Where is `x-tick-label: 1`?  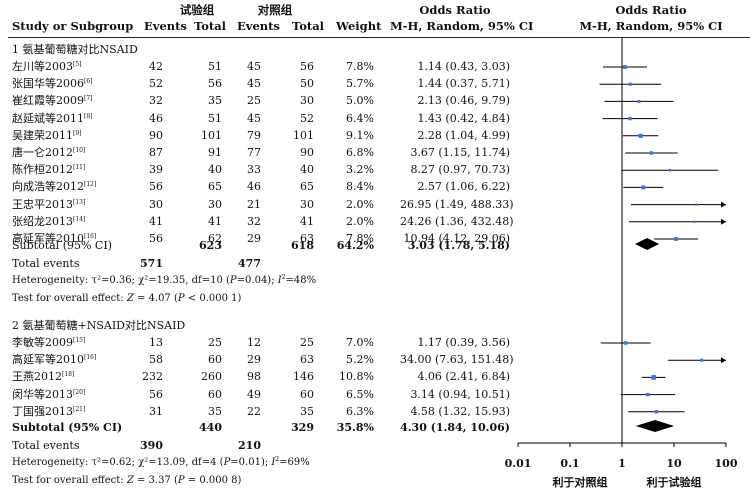 x-tick-label: 1 is located at coordinates (622, 463).